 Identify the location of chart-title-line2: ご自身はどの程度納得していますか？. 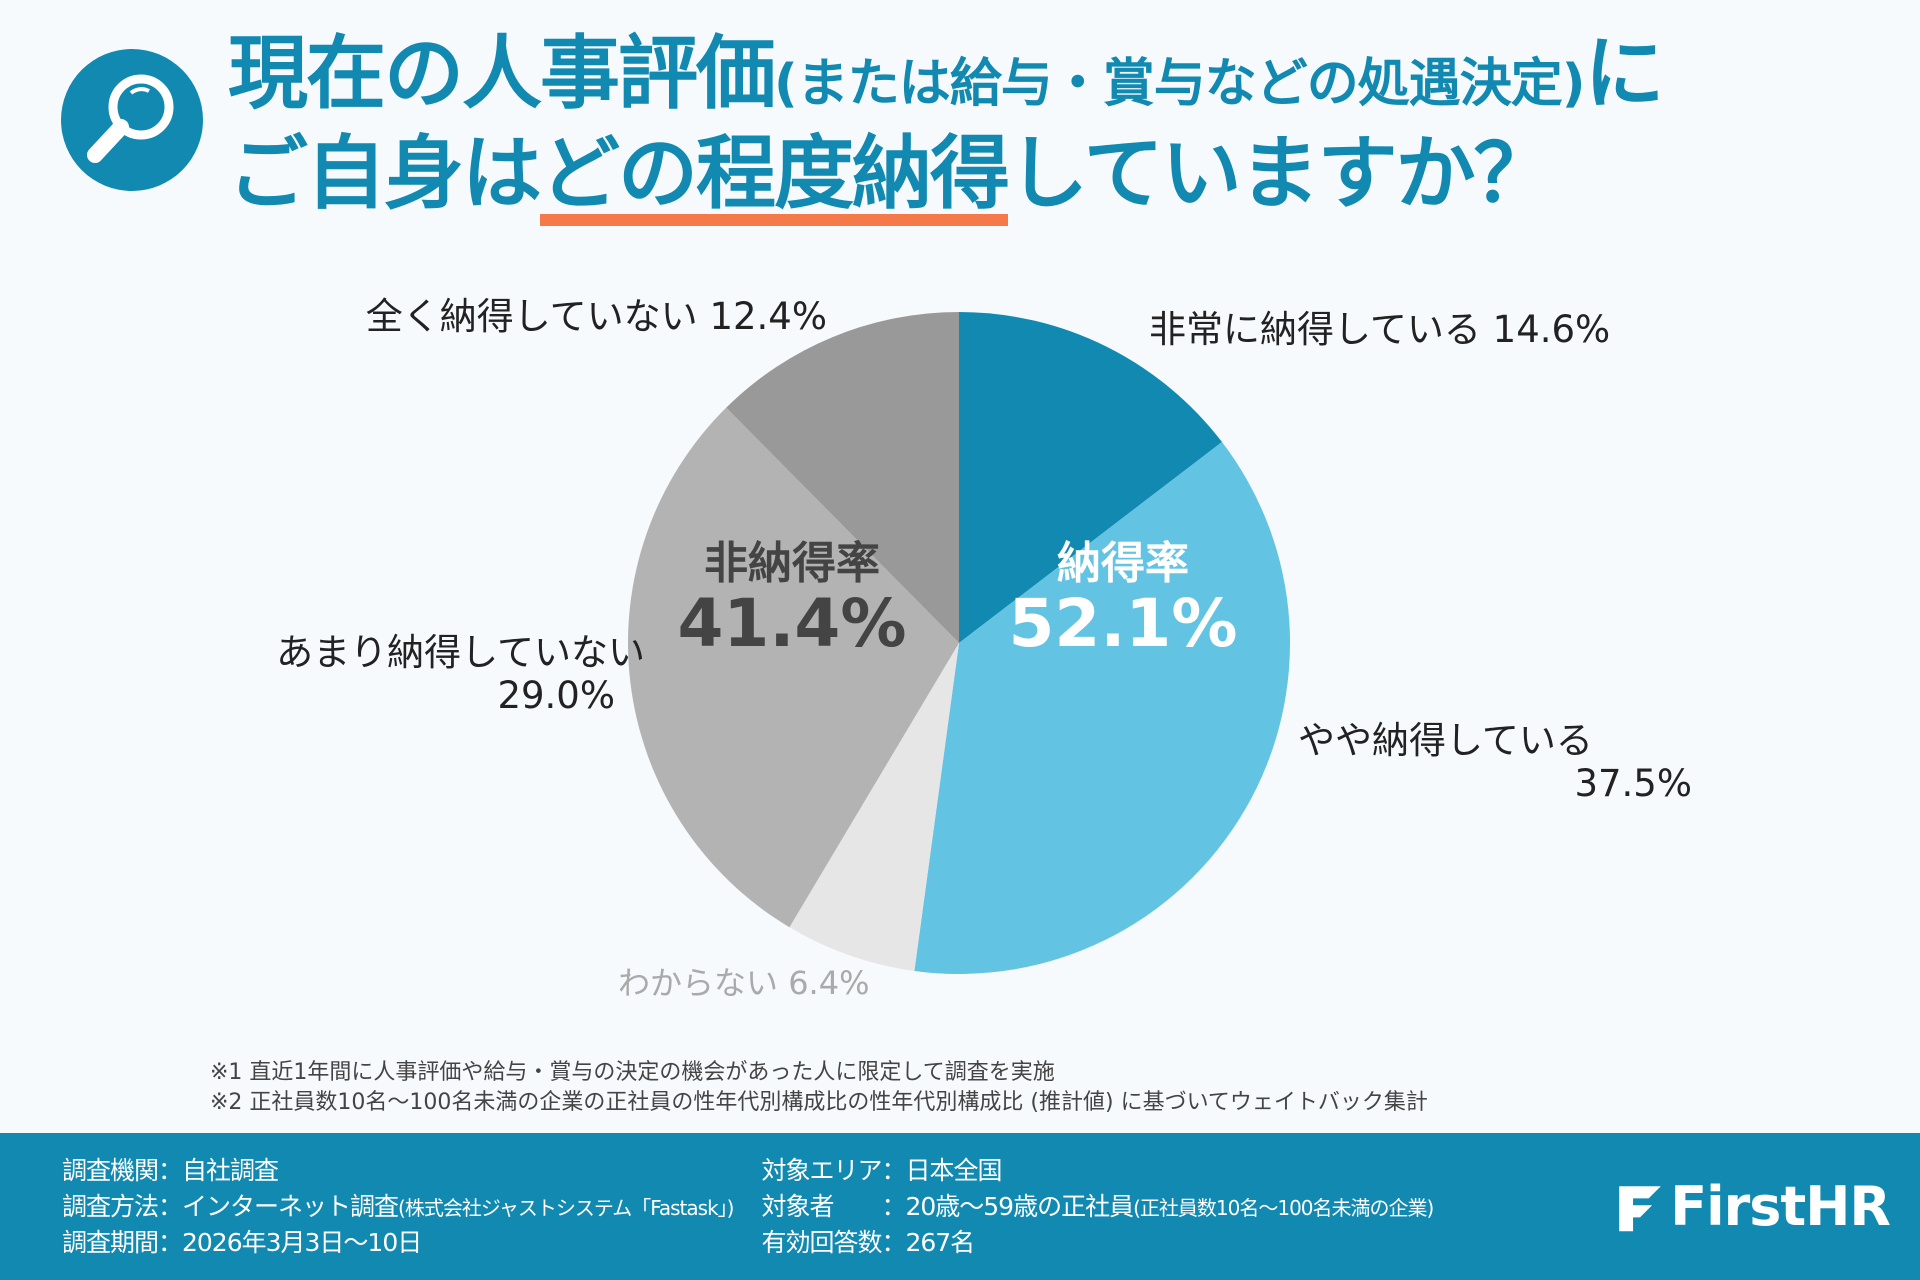
(891, 173).